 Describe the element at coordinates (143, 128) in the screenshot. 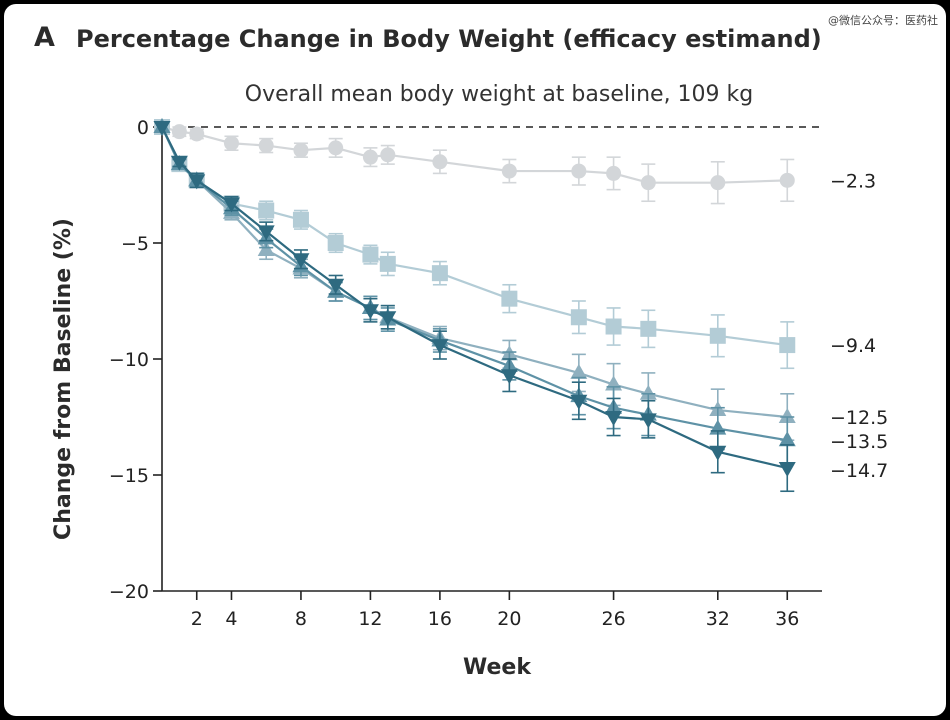

I see `y-tick-label: 0` at that location.